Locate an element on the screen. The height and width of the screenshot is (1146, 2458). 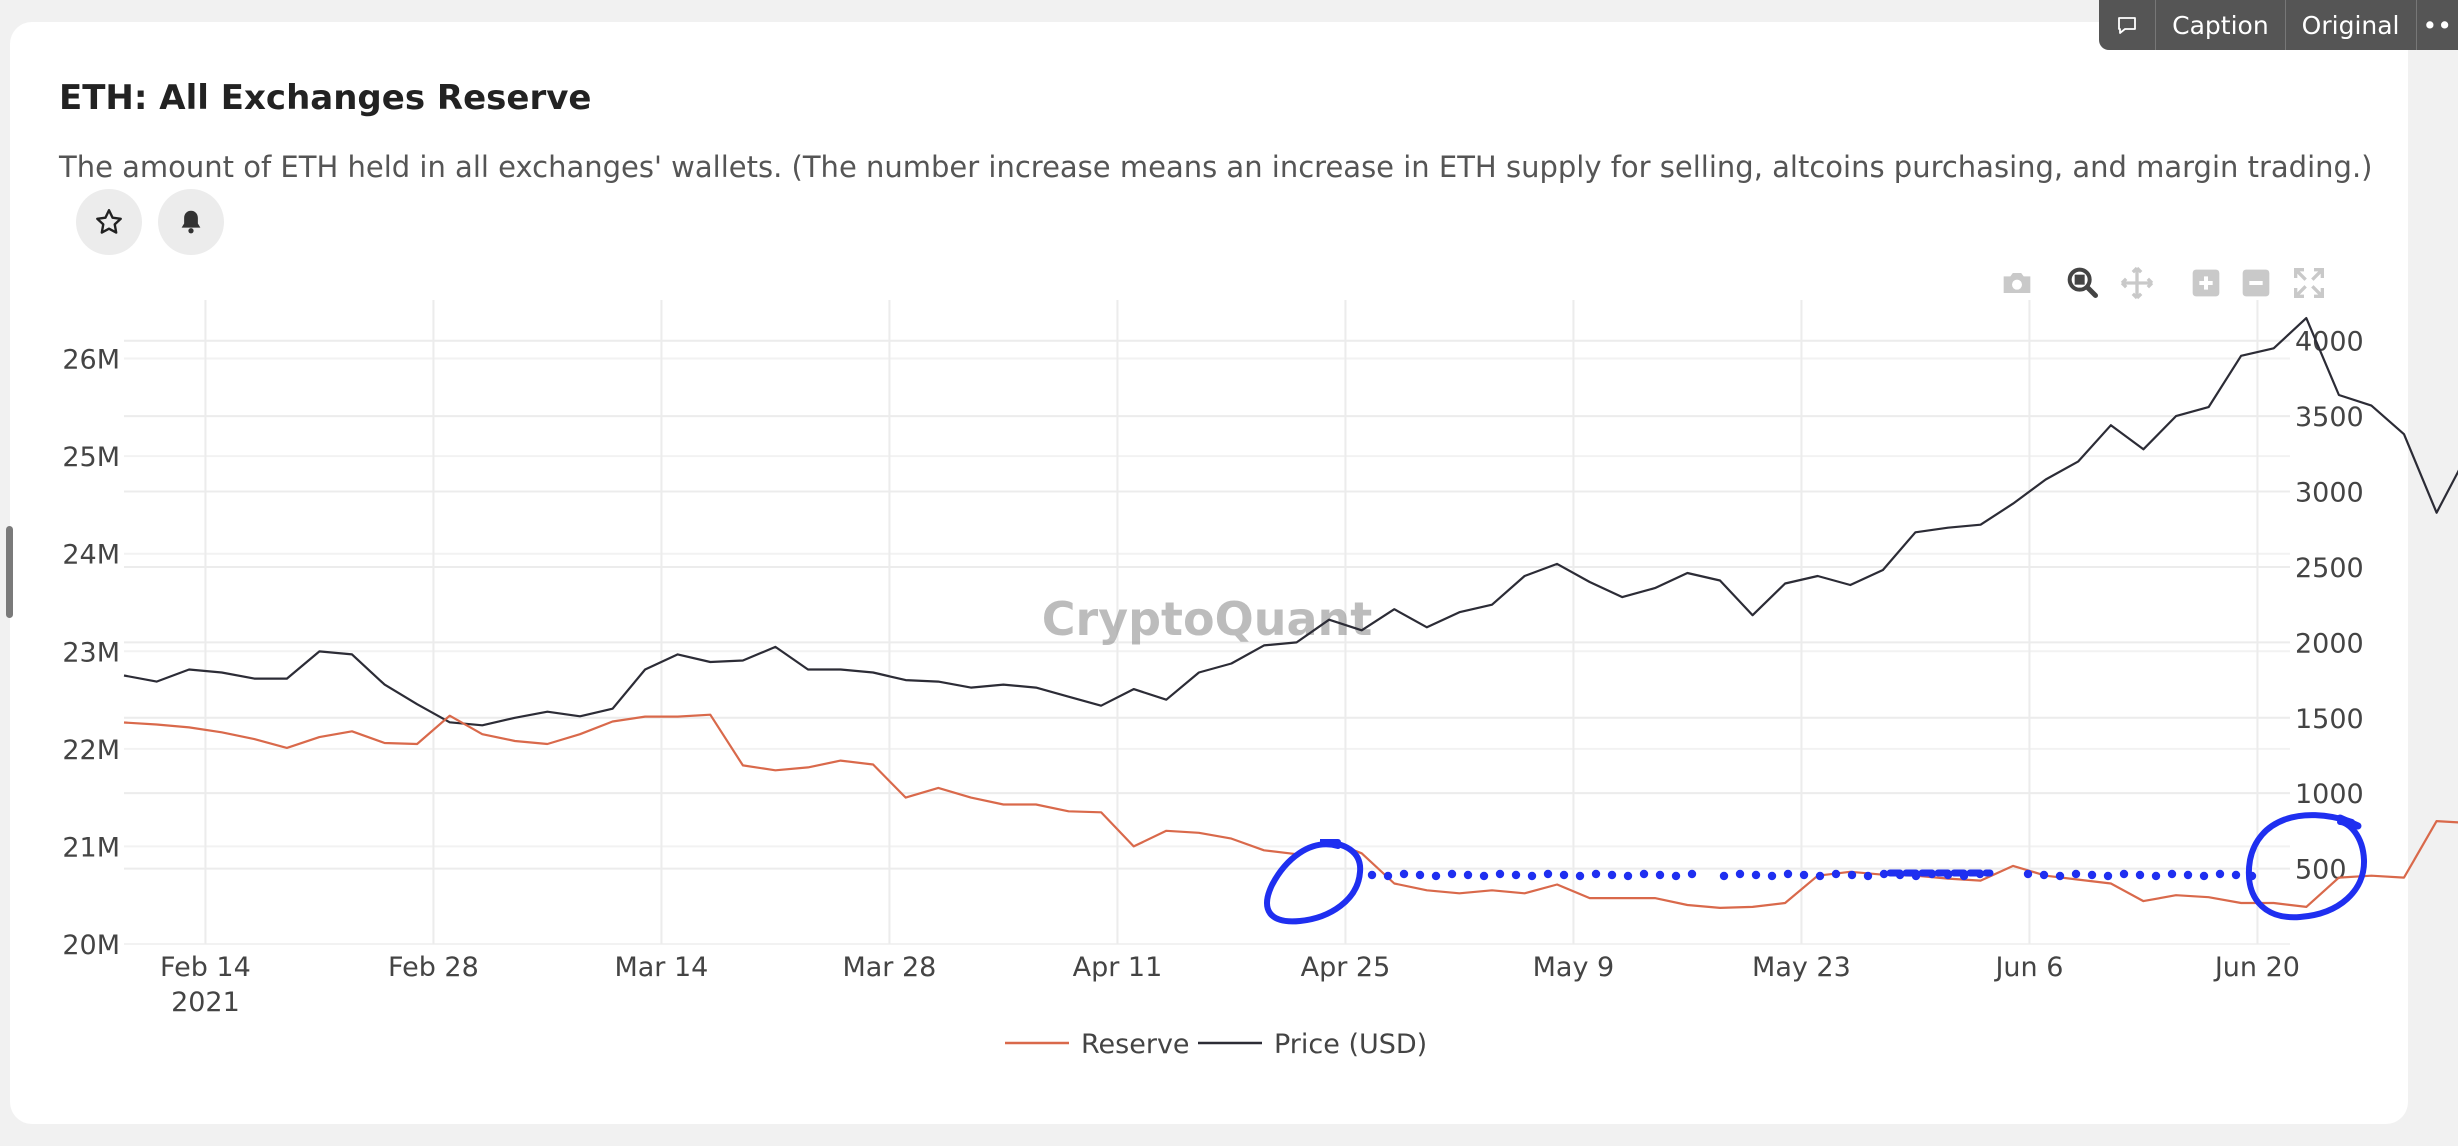
y-left-tick-label: 25M is located at coordinates (91, 457).